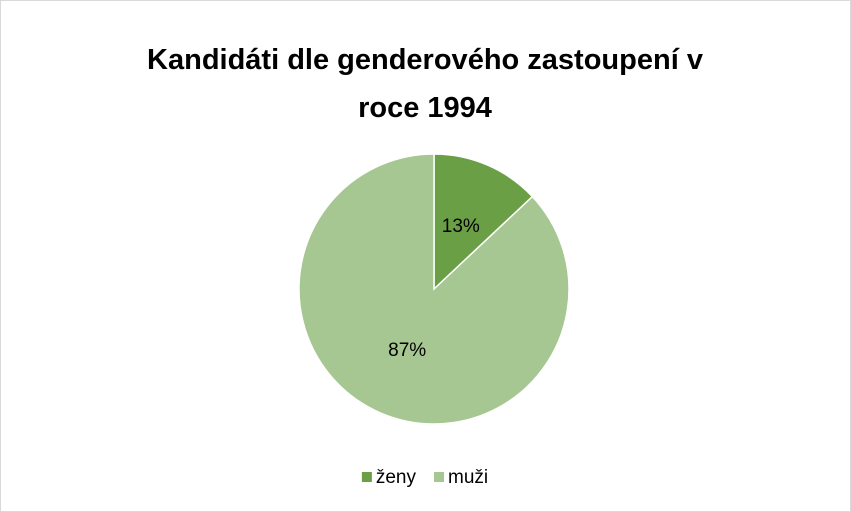  Describe the element at coordinates (396, 477) in the screenshot. I see `legend-label: ženy` at that location.